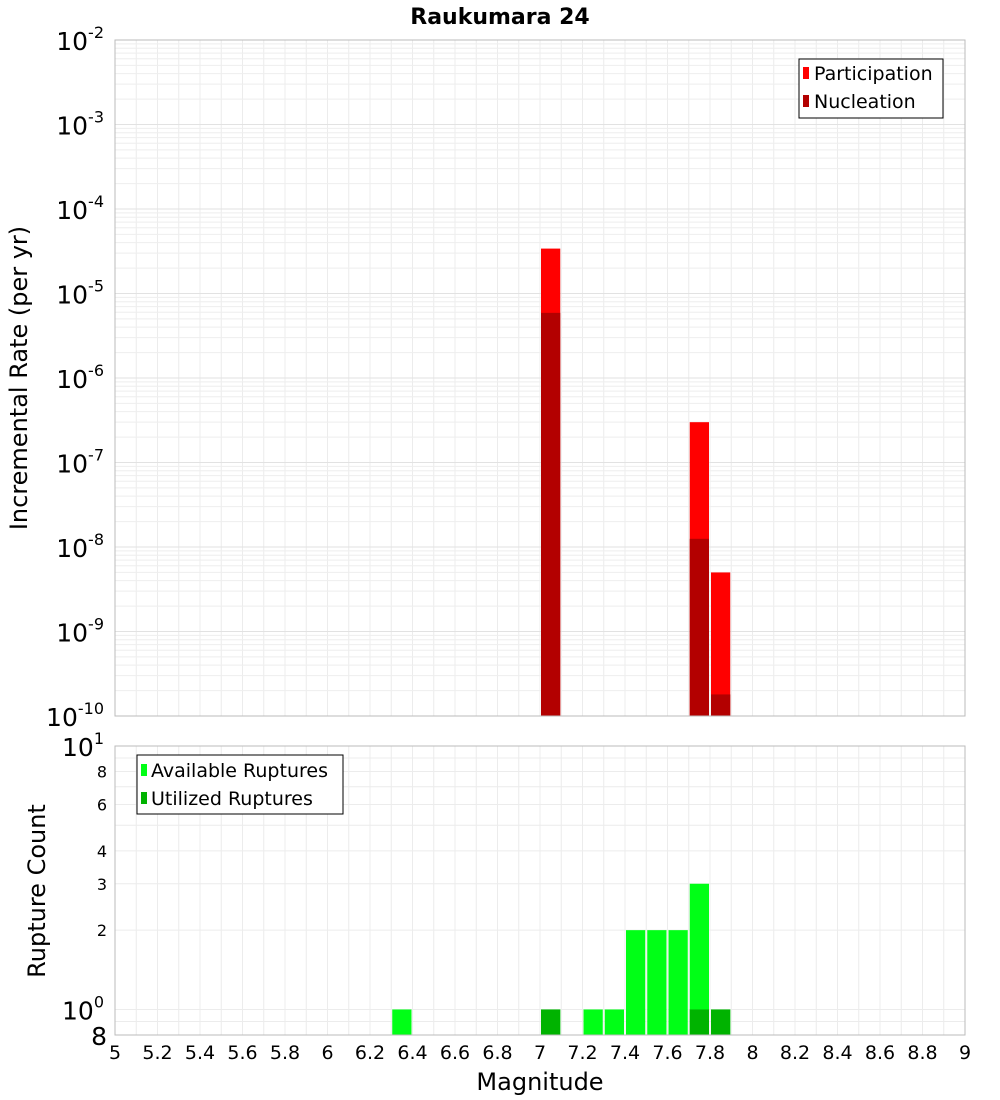 This screenshot has height=1100, width=1000. Describe the element at coordinates (83, 745) in the screenshot. I see `bottom-y-major-tick-label: 10¹` at that location.